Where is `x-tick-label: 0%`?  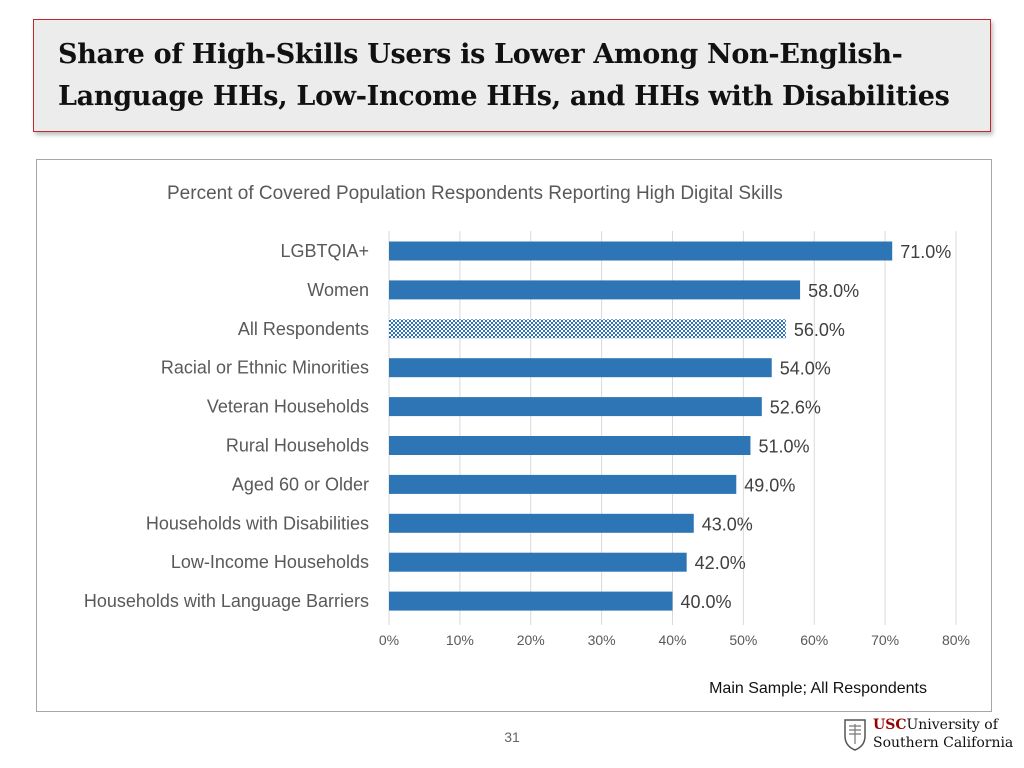 x-tick-label: 0% is located at coordinates (389, 640).